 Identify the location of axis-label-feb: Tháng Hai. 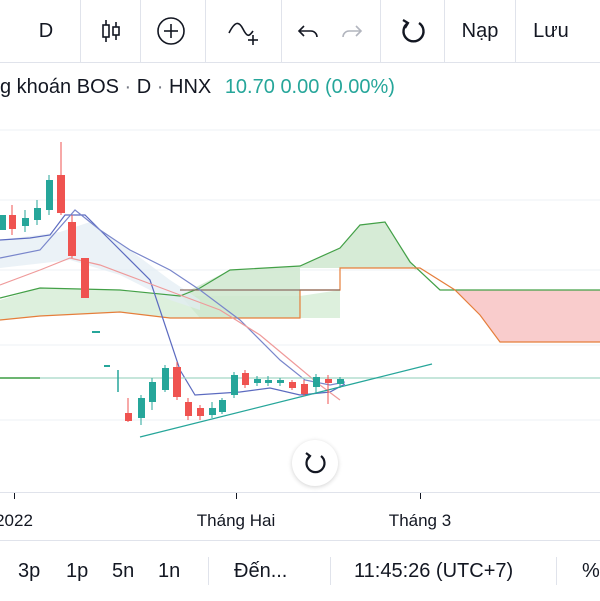
(236, 520).